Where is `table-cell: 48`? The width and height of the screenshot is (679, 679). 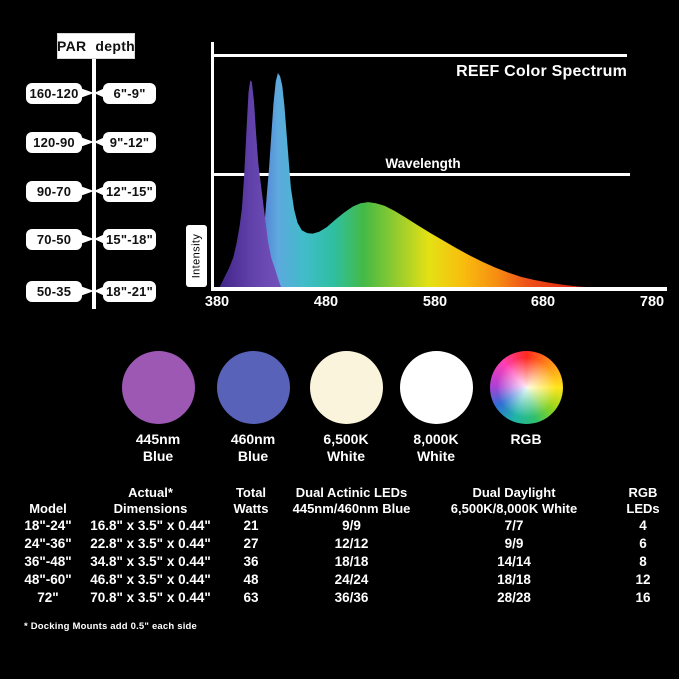
table-cell: 48 is located at coordinates (251, 579).